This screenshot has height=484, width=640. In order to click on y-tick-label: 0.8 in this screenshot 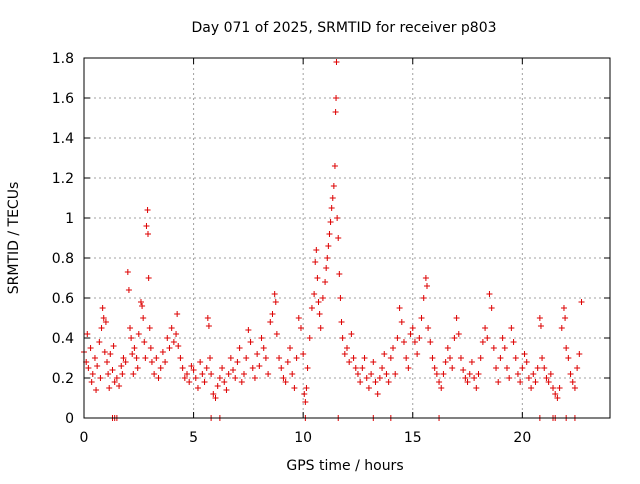, I will do `click(63, 259)`.